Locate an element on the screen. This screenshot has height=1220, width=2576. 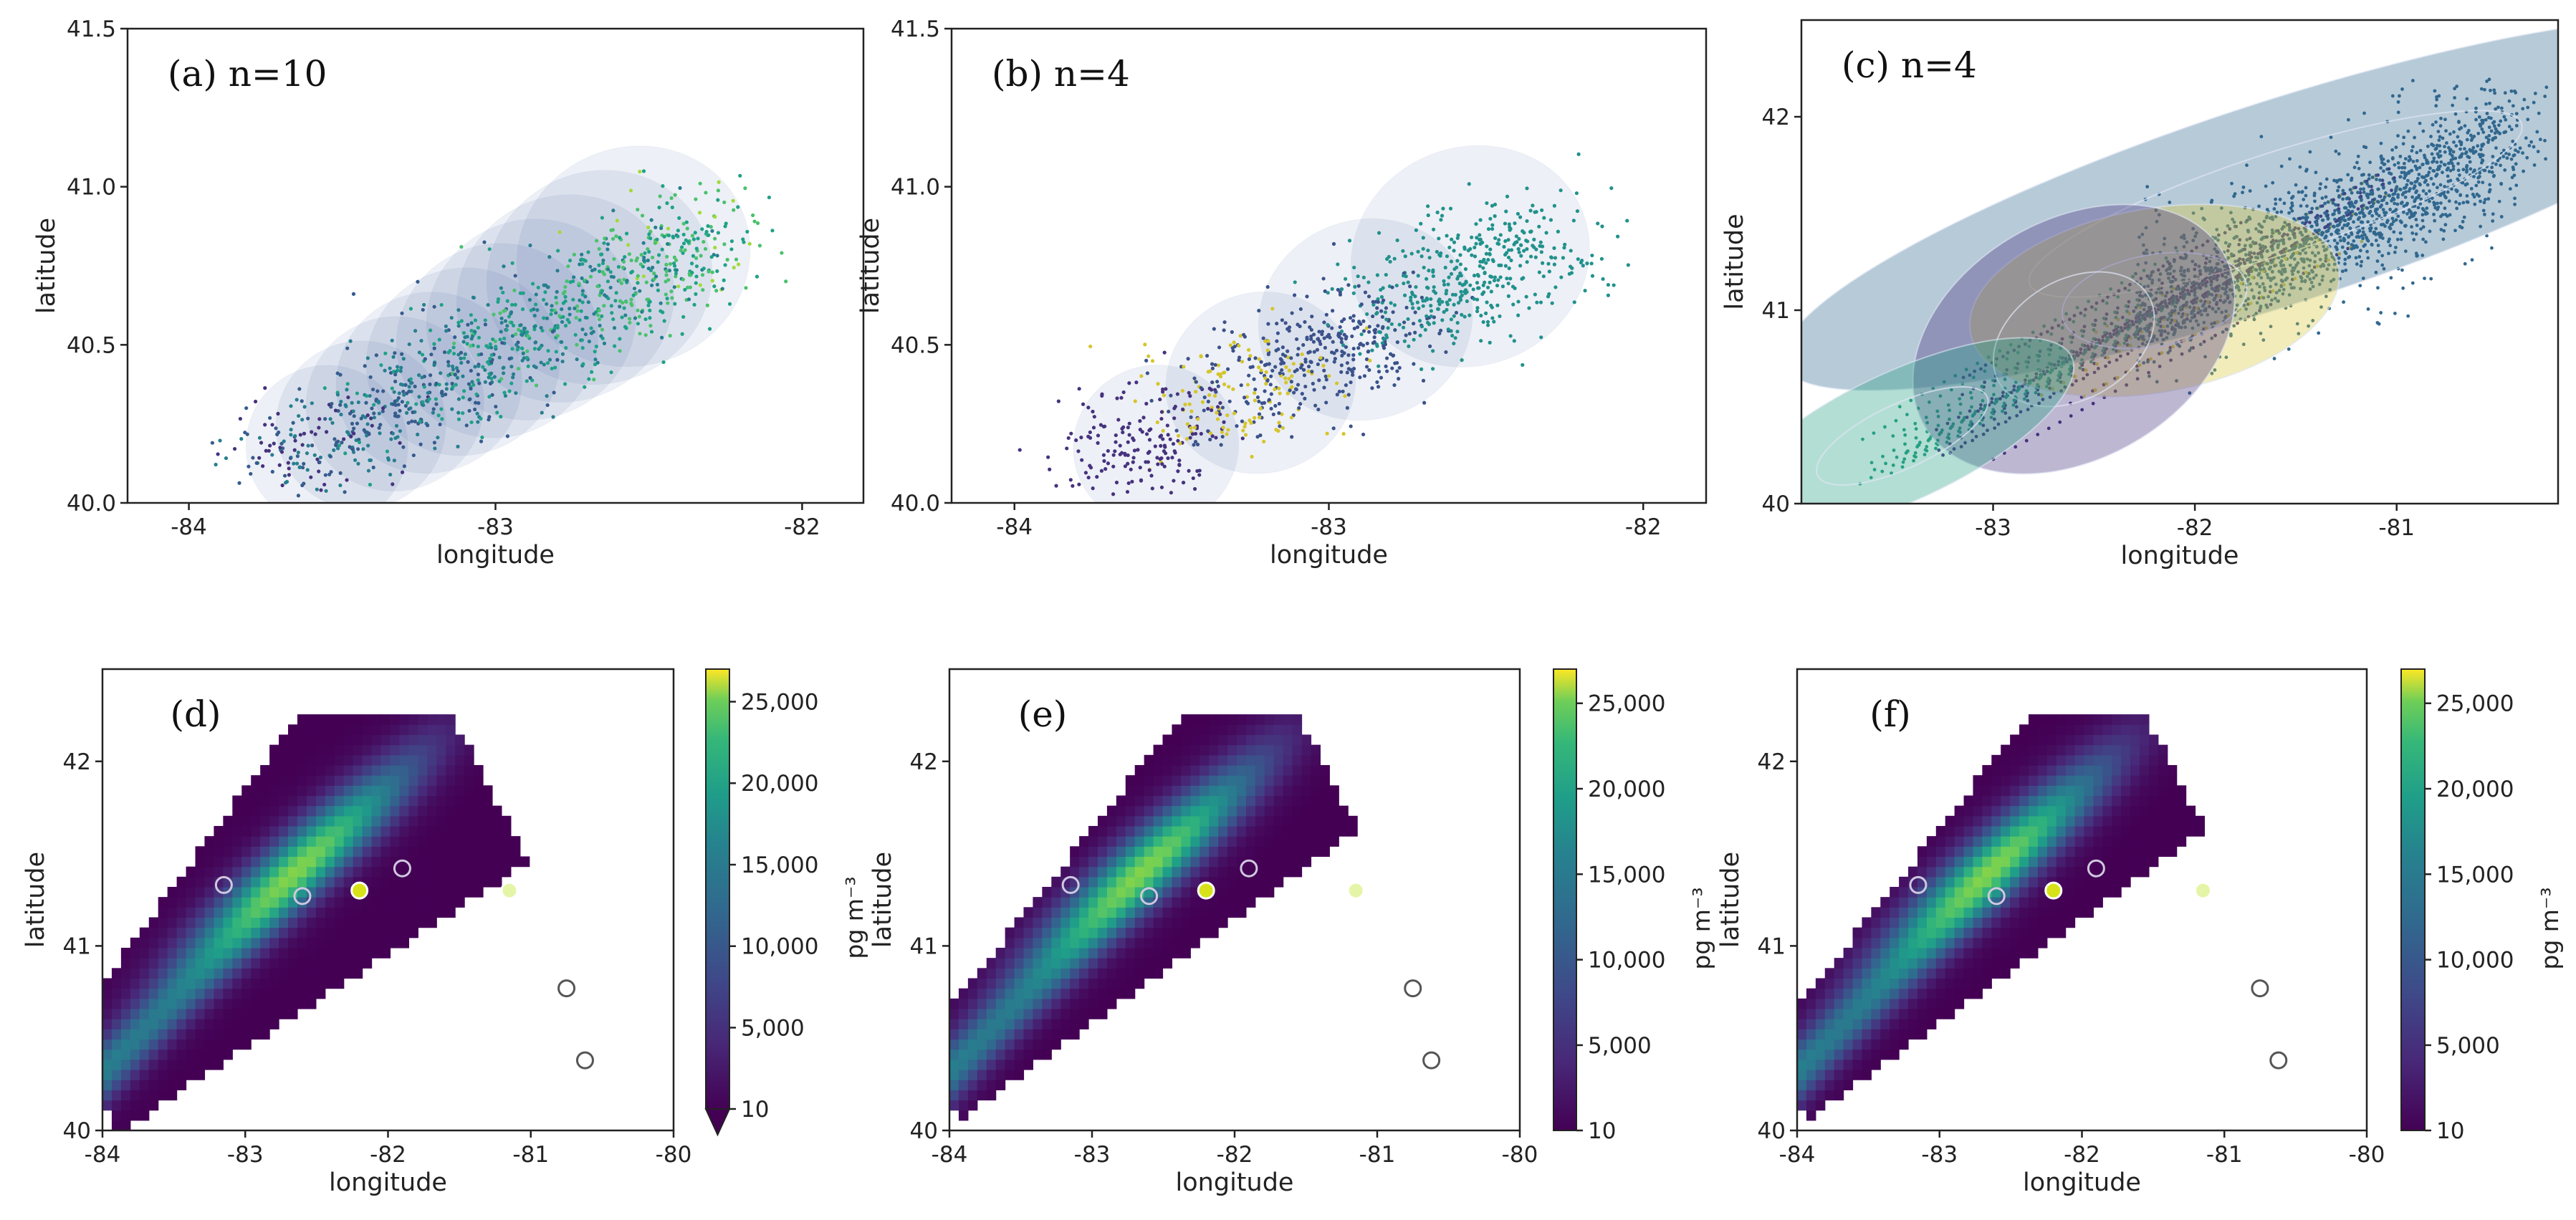
heatmap-cell is located at coordinates (107, 983).